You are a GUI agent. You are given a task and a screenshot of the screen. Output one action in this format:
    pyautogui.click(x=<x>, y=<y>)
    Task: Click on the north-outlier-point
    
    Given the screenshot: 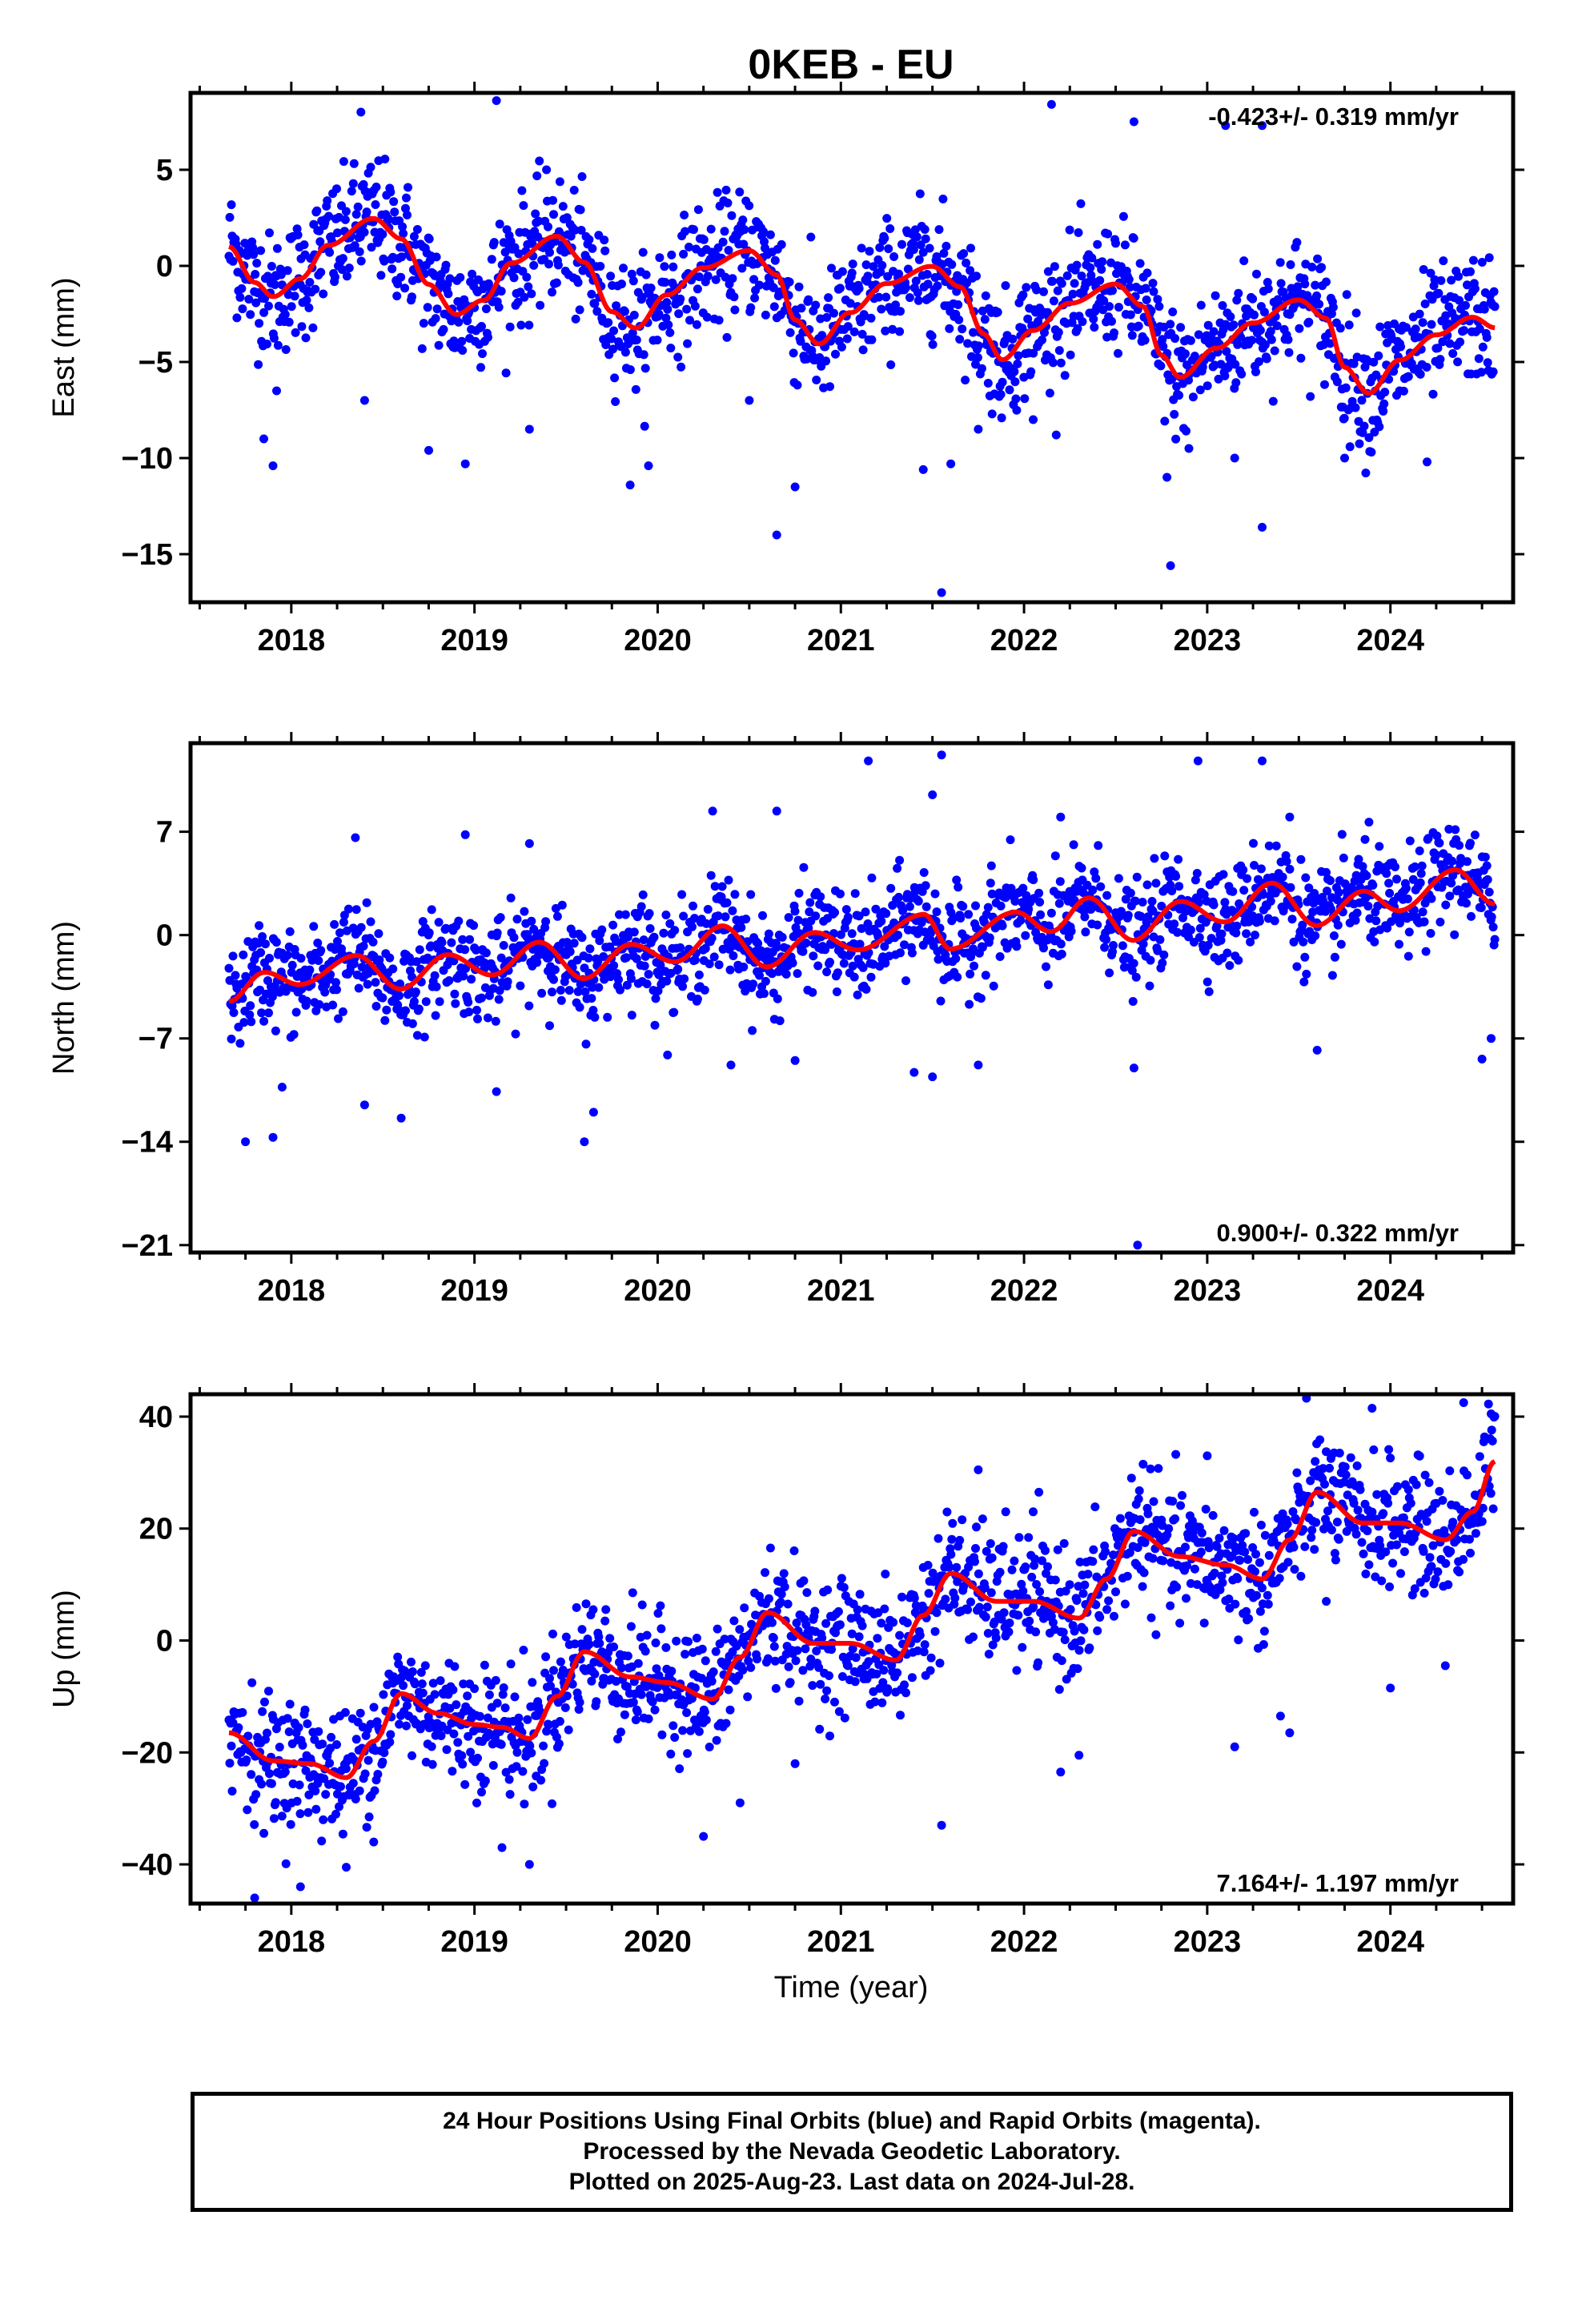 What is the action you would take?
    pyautogui.click(x=1317, y=1050)
    